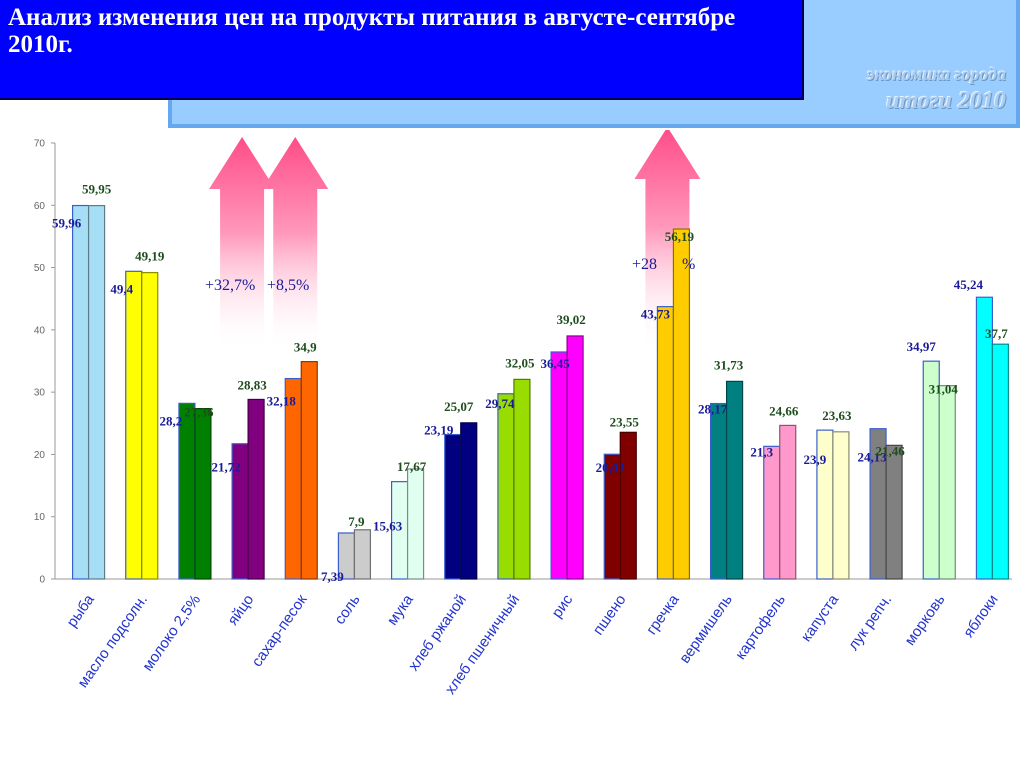  Describe the element at coordinates (150, 256) in the screenshot. I see `value-label-september: 49,19` at that location.